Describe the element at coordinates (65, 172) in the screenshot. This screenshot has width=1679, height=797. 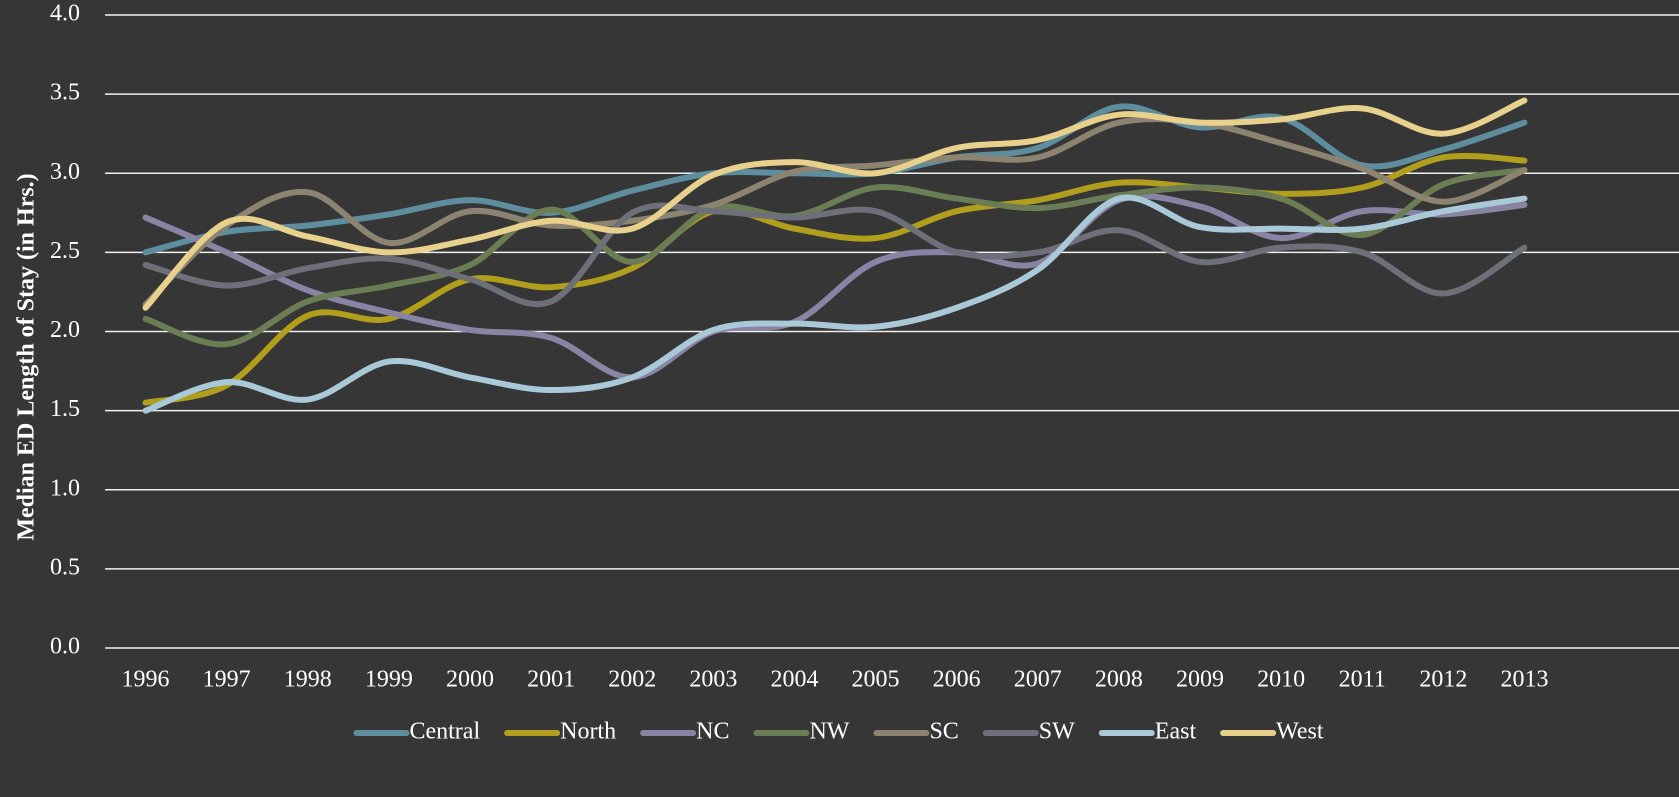
I see `y-tick-label: 3.0` at that location.